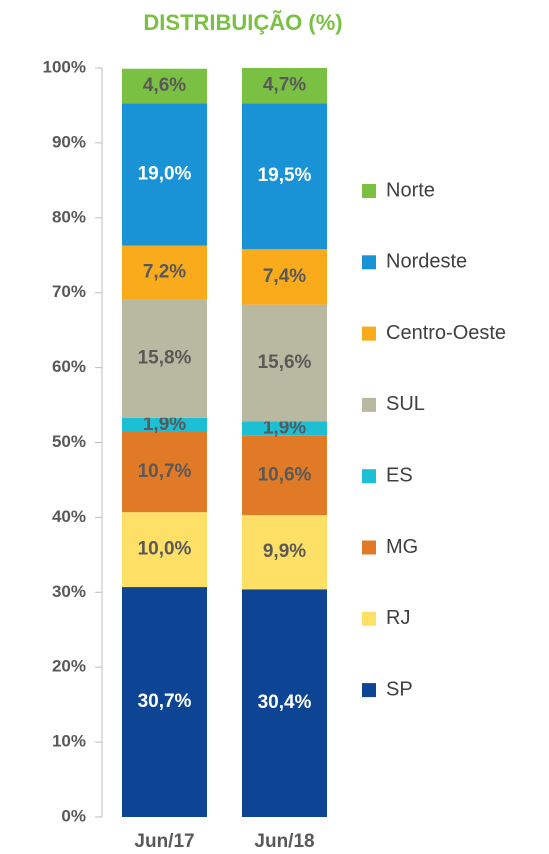  What do you see at coordinates (73, 815) in the screenshot?
I see `y-tick-label: 0%` at bounding box center [73, 815].